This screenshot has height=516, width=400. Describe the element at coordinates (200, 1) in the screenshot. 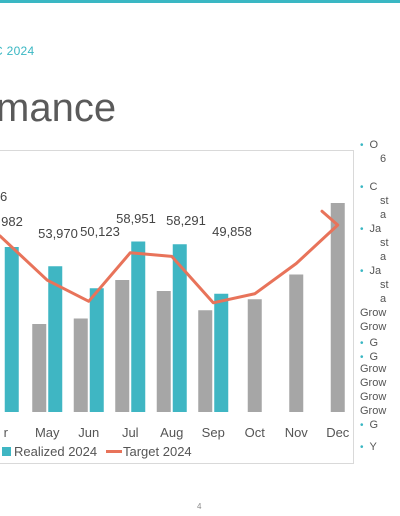

I see `top-accent-rule` at that location.